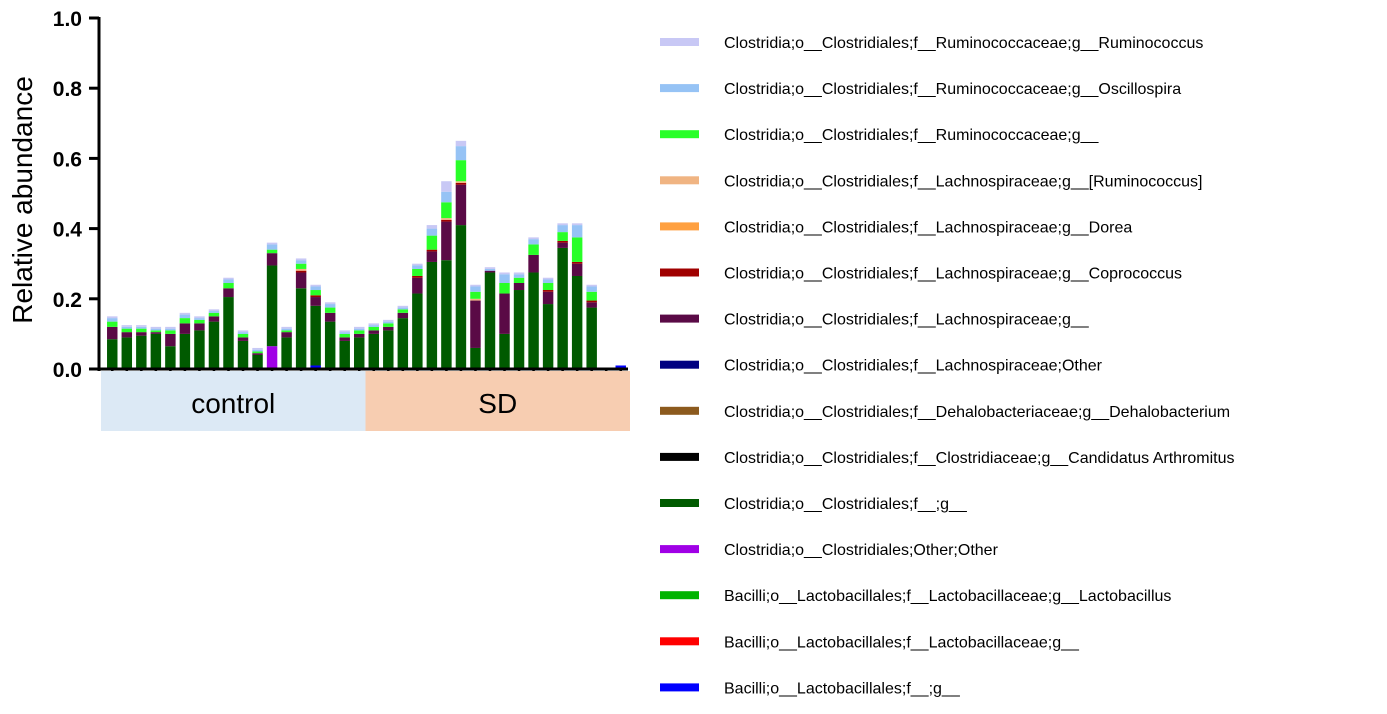  What do you see at coordinates (846, 504) in the screenshot?
I see `legend-entry: Clostridia;o__Clostridiales;f__;g__` at bounding box center [846, 504].